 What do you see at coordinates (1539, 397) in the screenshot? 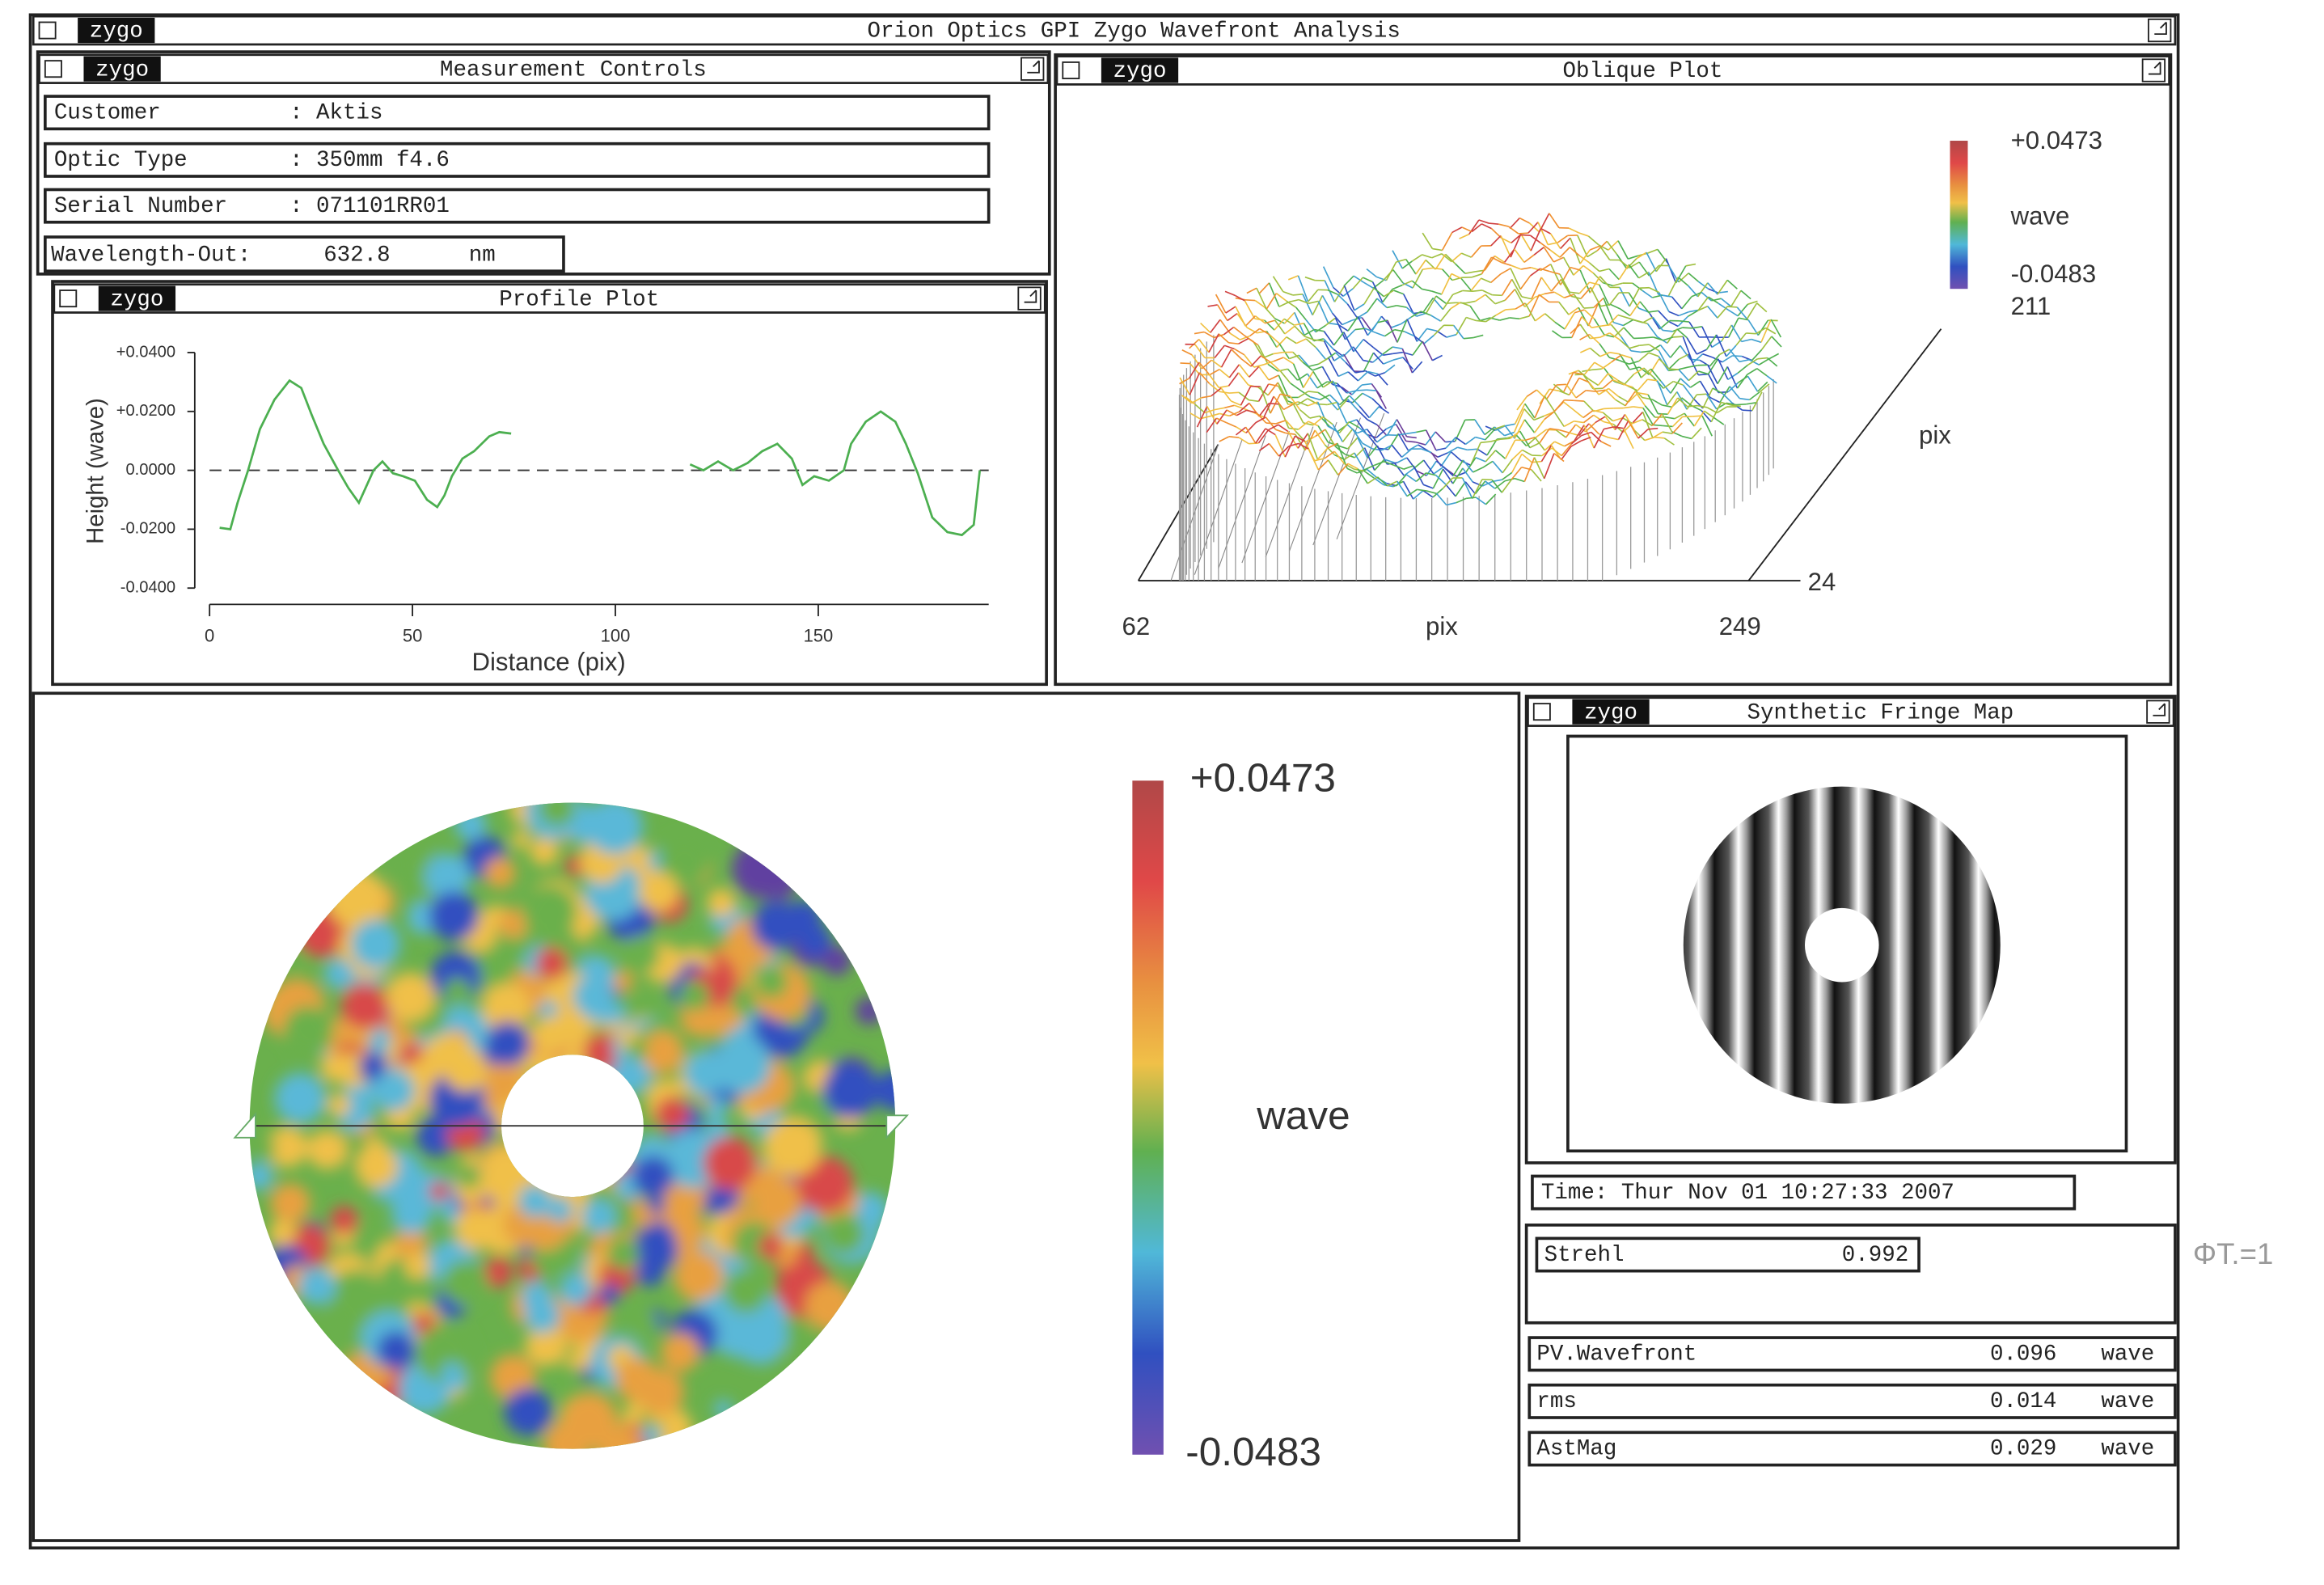
I see `oblique-surface` at bounding box center [1539, 397].